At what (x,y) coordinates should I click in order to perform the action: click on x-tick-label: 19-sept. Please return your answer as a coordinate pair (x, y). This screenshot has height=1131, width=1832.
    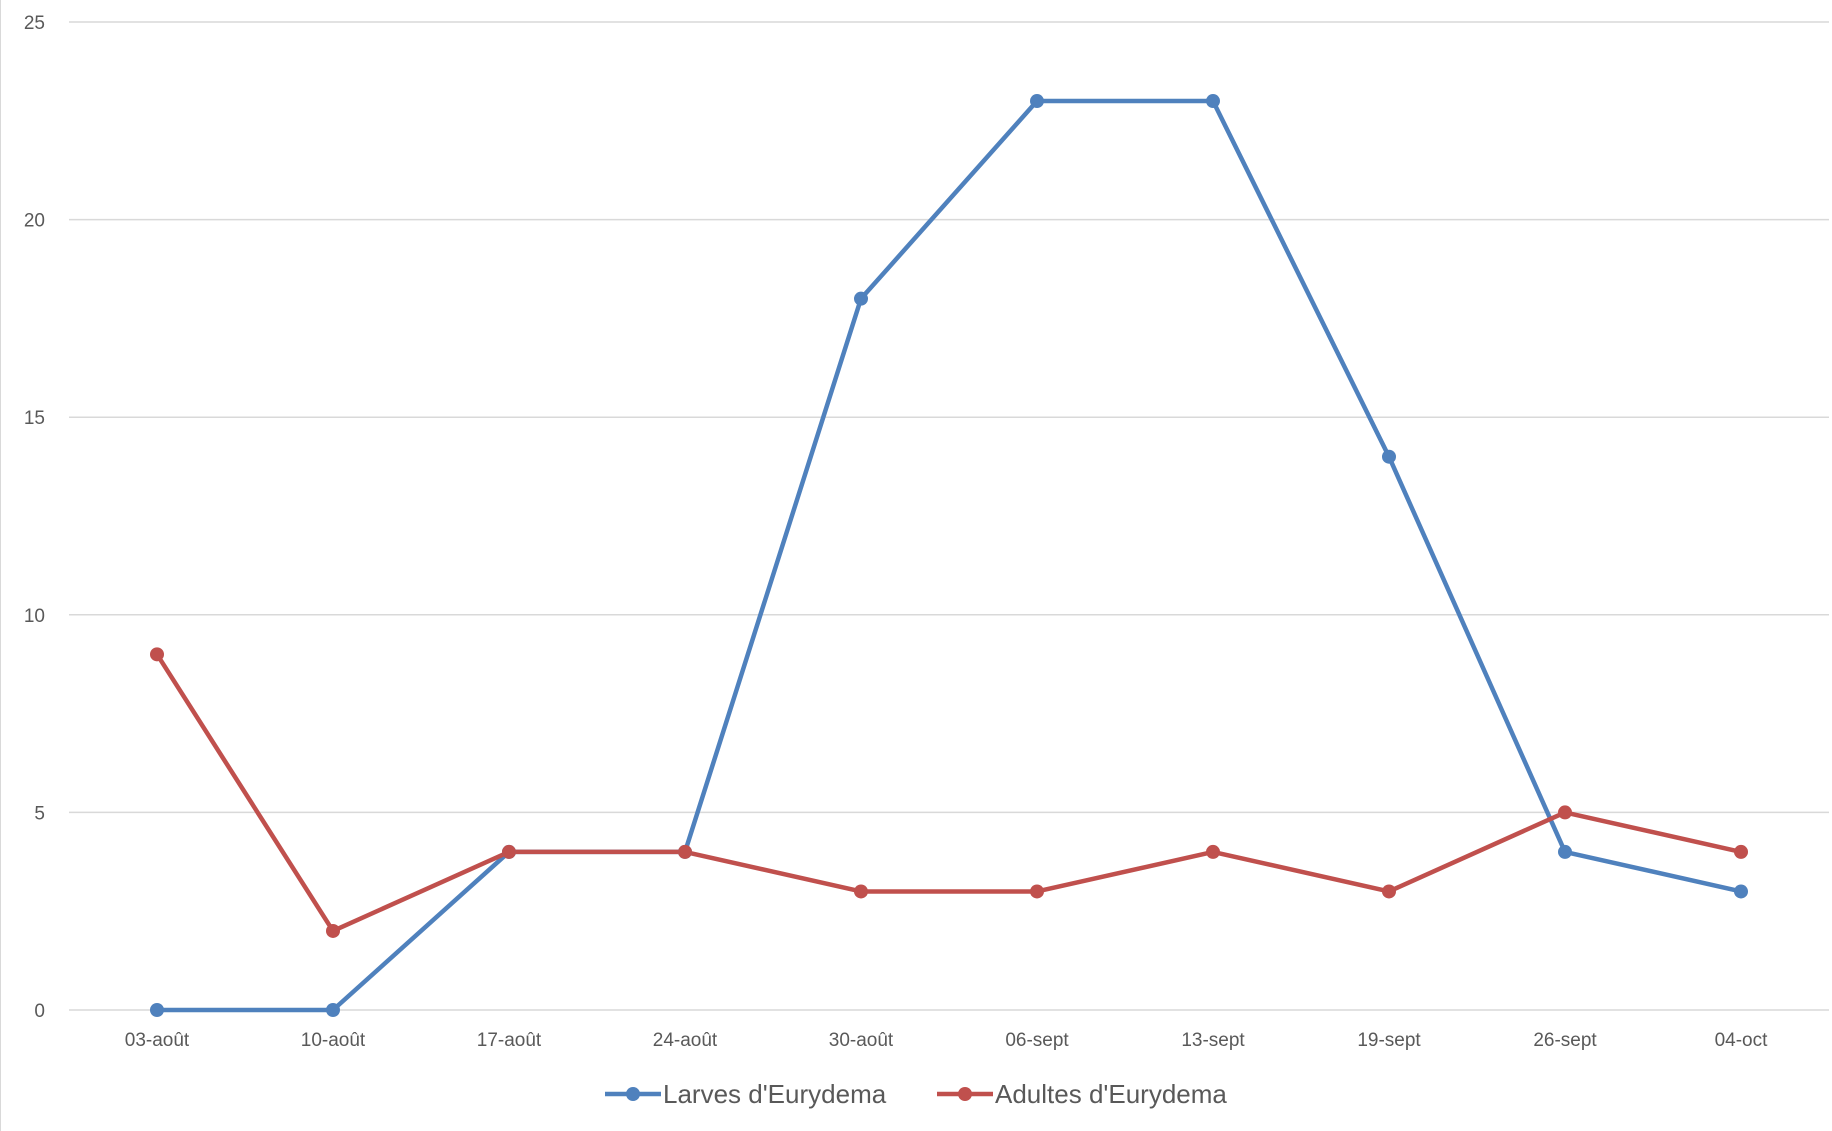
    Looking at the image, I should click on (1389, 1040).